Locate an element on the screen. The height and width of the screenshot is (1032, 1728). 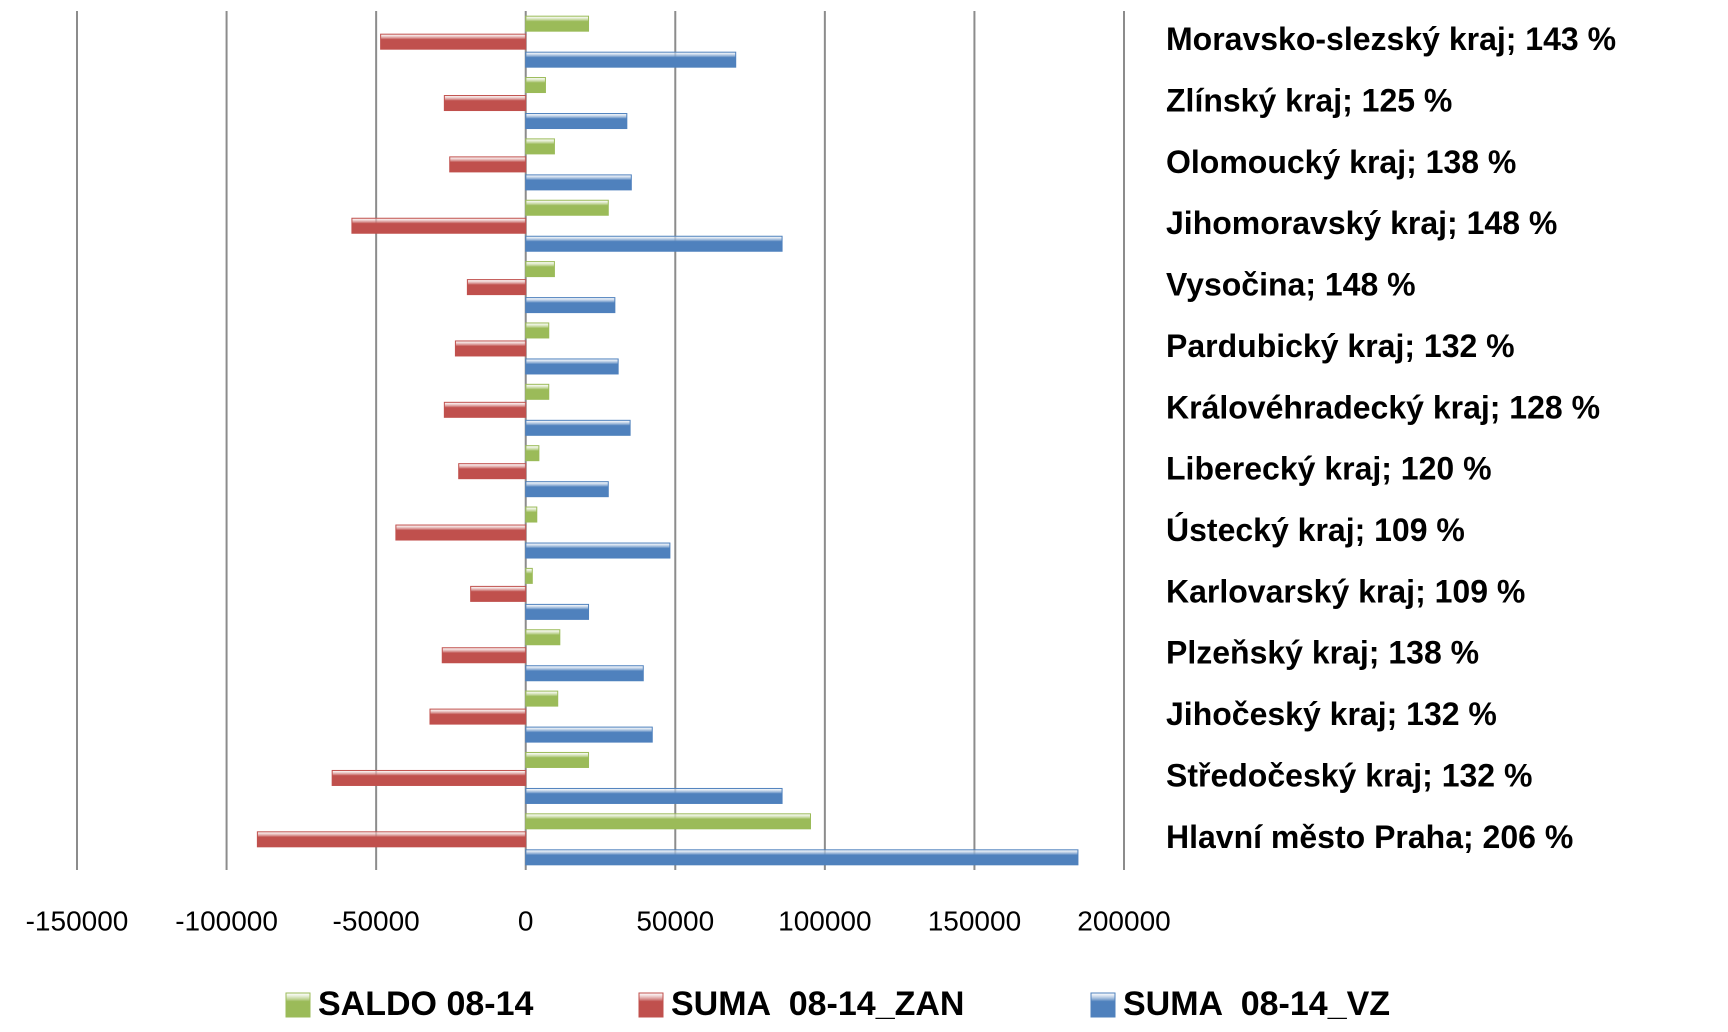
legend-label: SALDO 08-14 is located at coordinates (425, 1004).